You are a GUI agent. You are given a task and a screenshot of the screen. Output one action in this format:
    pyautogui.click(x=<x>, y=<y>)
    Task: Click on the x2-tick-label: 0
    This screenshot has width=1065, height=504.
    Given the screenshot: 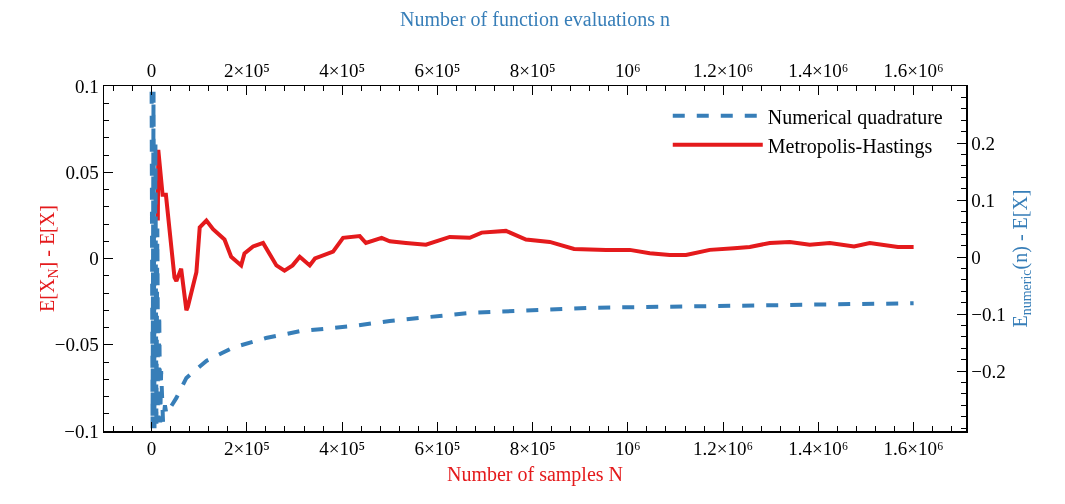 What is the action you would take?
    pyautogui.click(x=151, y=449)
    